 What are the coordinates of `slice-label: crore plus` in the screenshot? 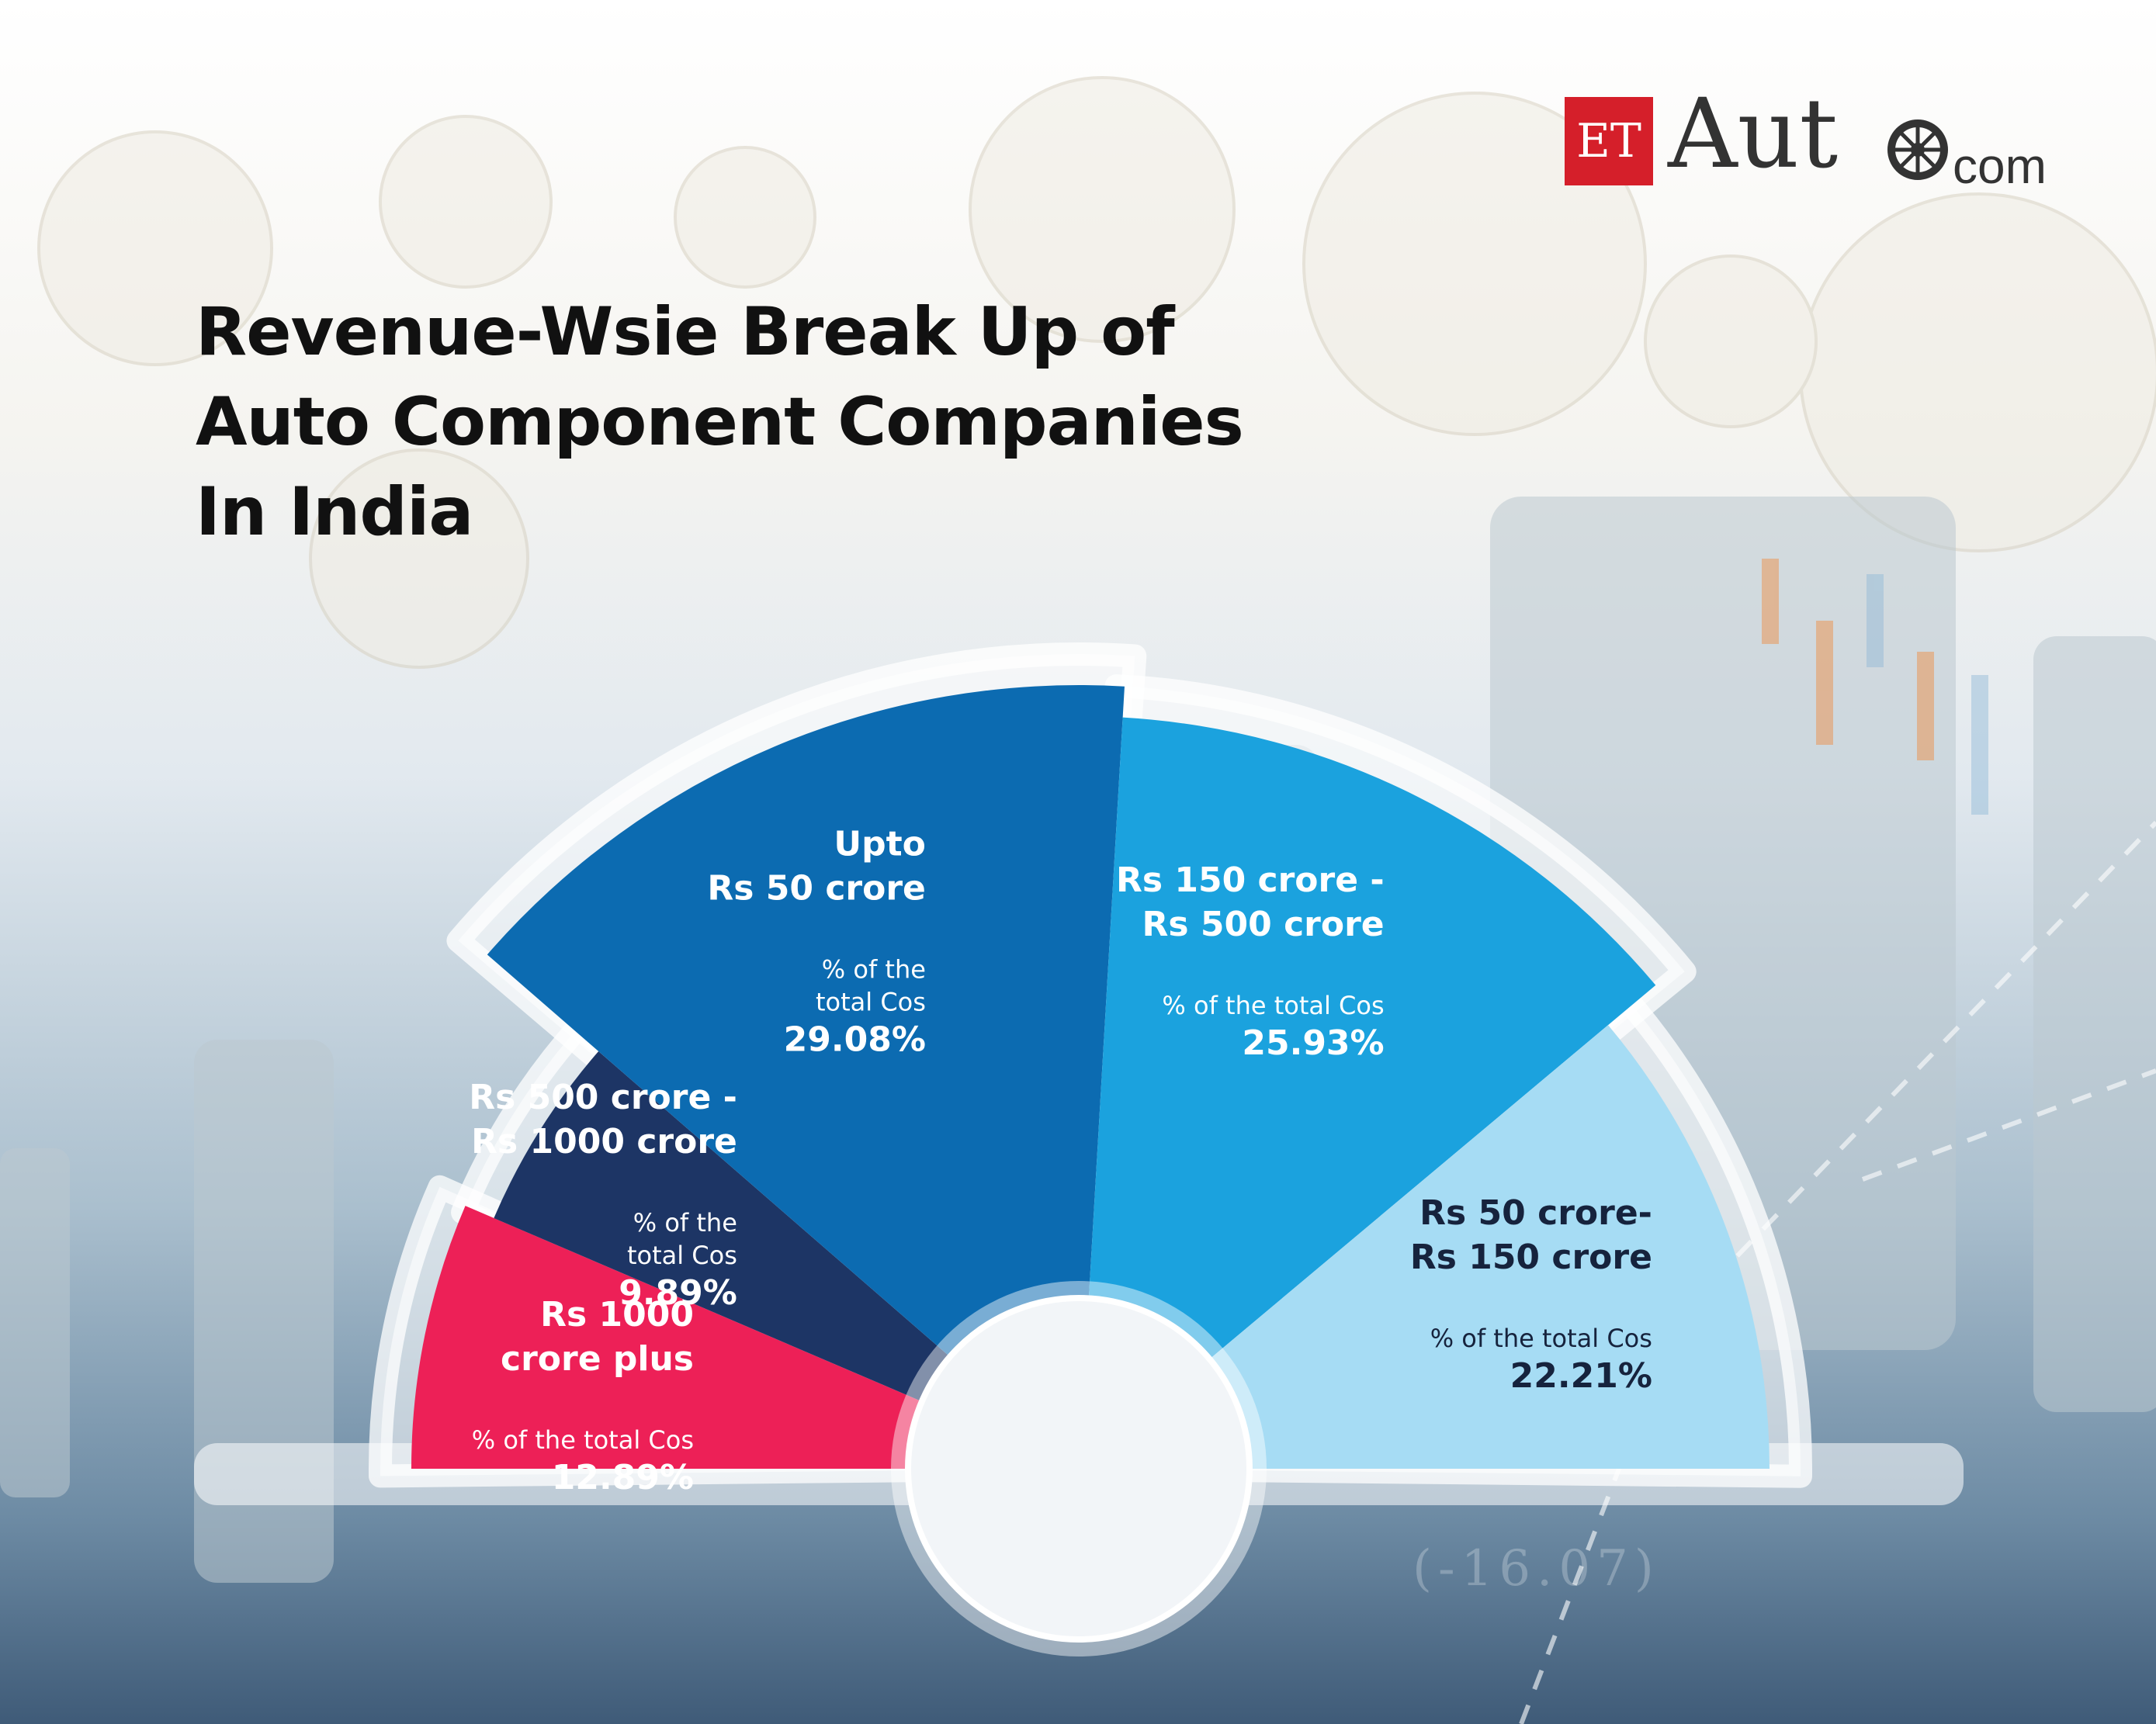 It's located at (597, 1359).